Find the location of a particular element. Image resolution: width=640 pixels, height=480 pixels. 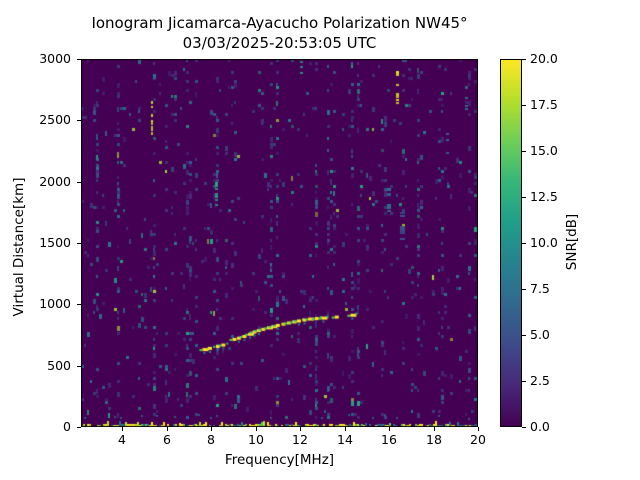

y-tick-label: 500 is located at coordinates (59, 365).